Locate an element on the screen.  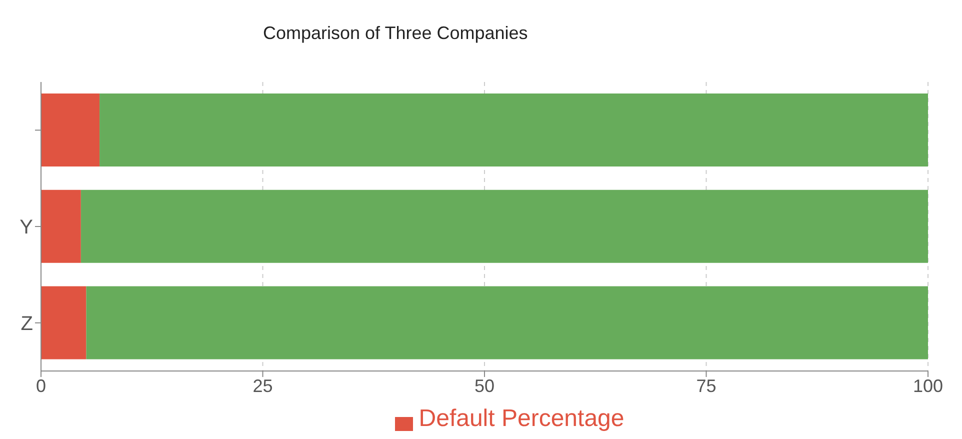
y-tick-label: Y is located at coordinates (26, 227).